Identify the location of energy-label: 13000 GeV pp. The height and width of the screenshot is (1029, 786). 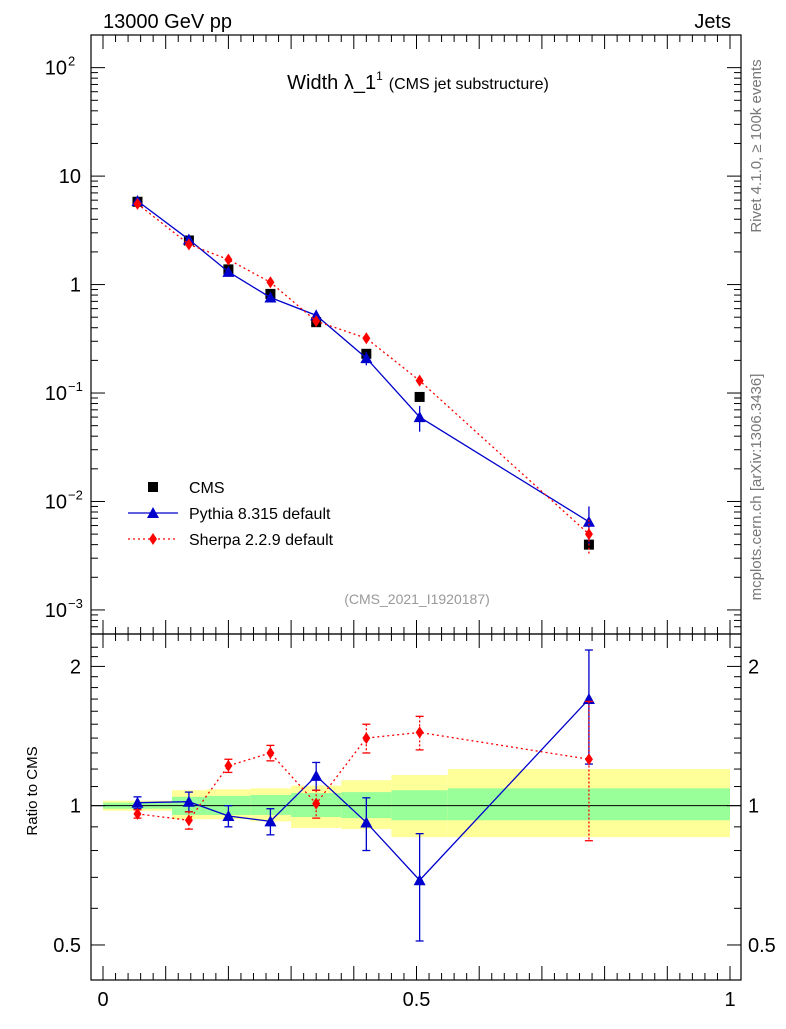
(167, 22).